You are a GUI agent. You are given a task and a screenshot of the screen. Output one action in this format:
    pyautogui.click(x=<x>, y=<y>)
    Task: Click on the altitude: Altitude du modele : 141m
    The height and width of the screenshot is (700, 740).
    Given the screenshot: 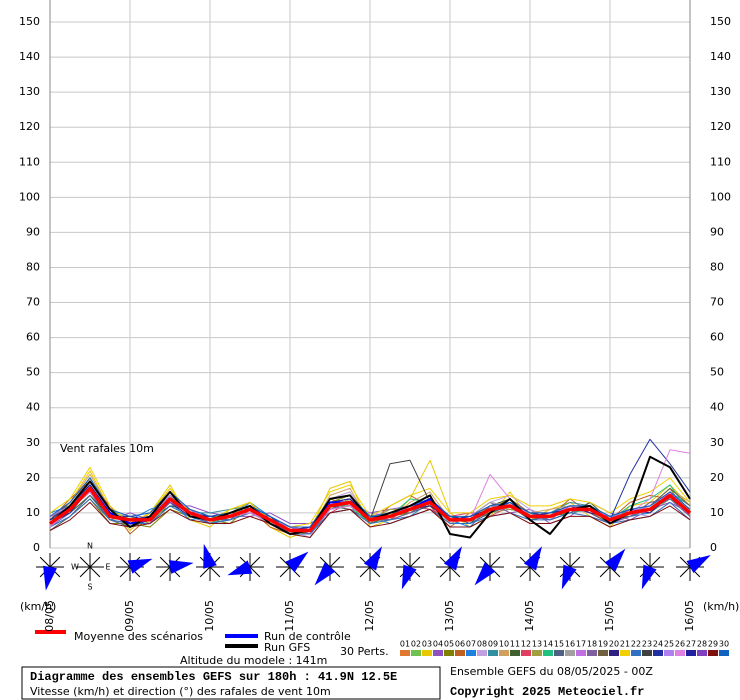 What is the action you would take?
    pyautogui.click(x=253, y=660)
    